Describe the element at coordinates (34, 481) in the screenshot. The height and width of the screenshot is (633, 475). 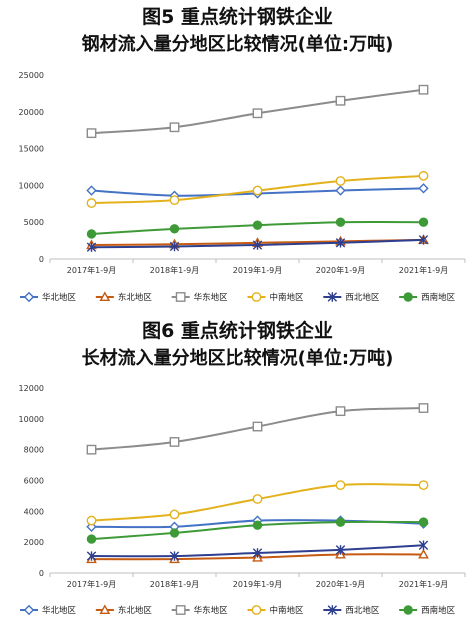
I see `y-tick-label: 6000` at that location.